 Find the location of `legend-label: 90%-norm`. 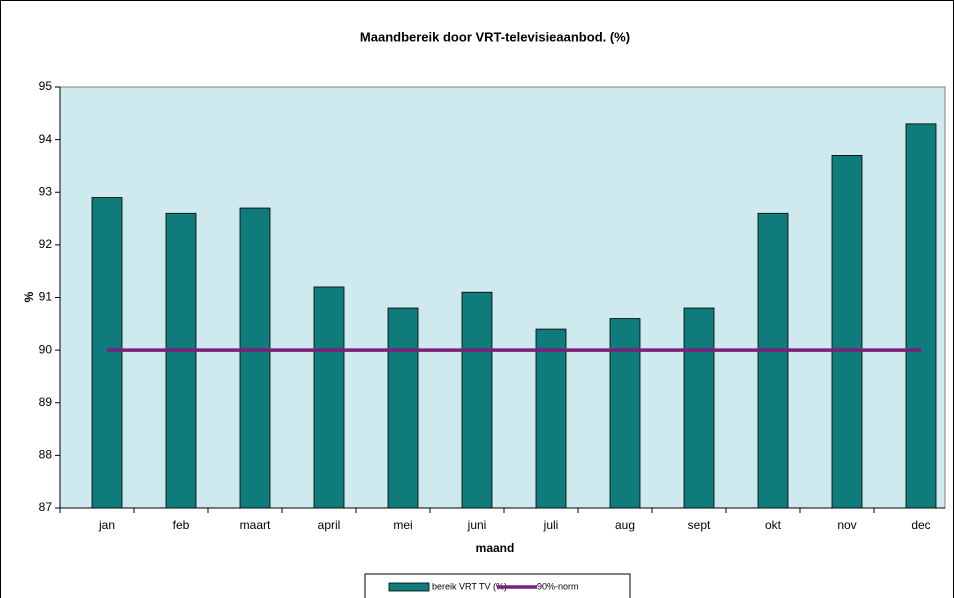

legend-label: 90%-norm is located at coordinates (558, 586).